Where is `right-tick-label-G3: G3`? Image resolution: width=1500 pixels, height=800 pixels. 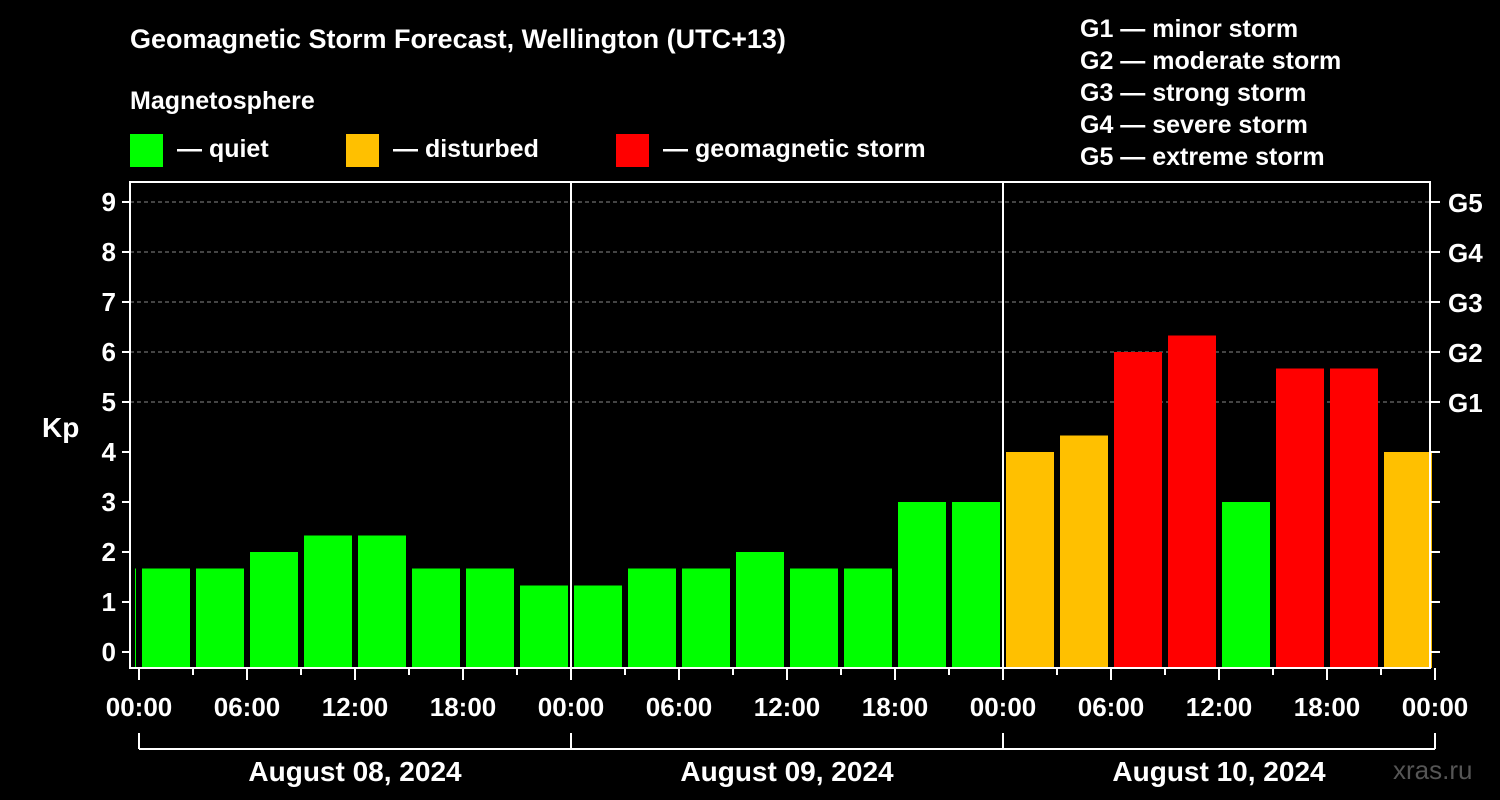 right-tick-label-G3: G3 is located at coordinates (1465, 303).